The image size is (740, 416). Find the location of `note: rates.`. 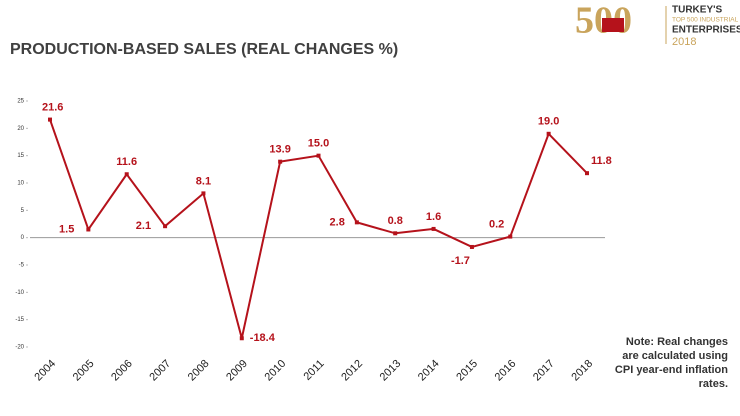

note: rates. is located at coordinates (713, 384).